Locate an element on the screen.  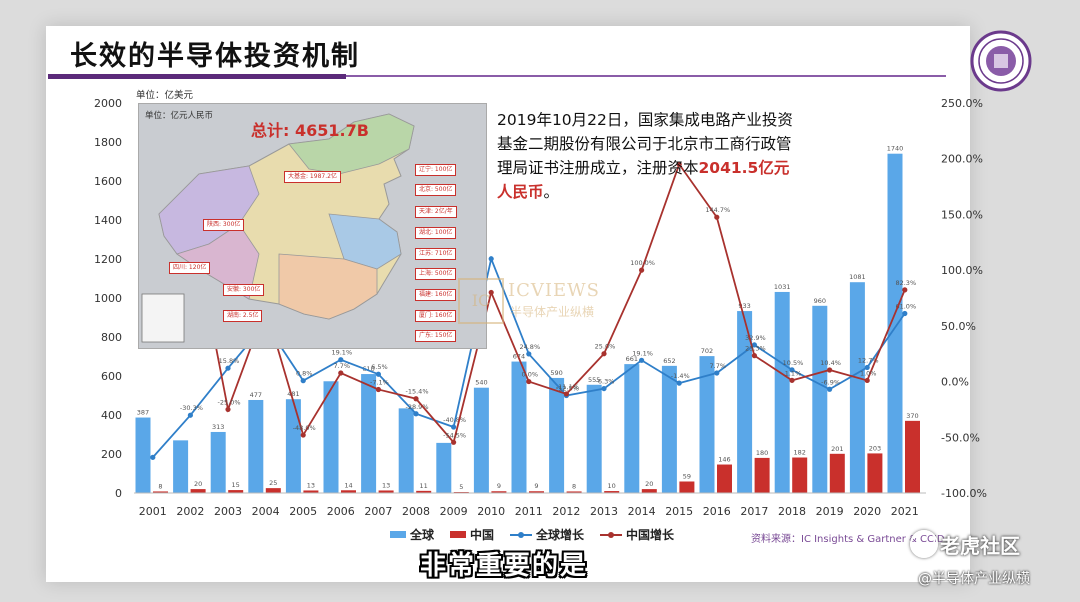
global-growth-data-label: 32.9% is located at coordinates (755, 338).